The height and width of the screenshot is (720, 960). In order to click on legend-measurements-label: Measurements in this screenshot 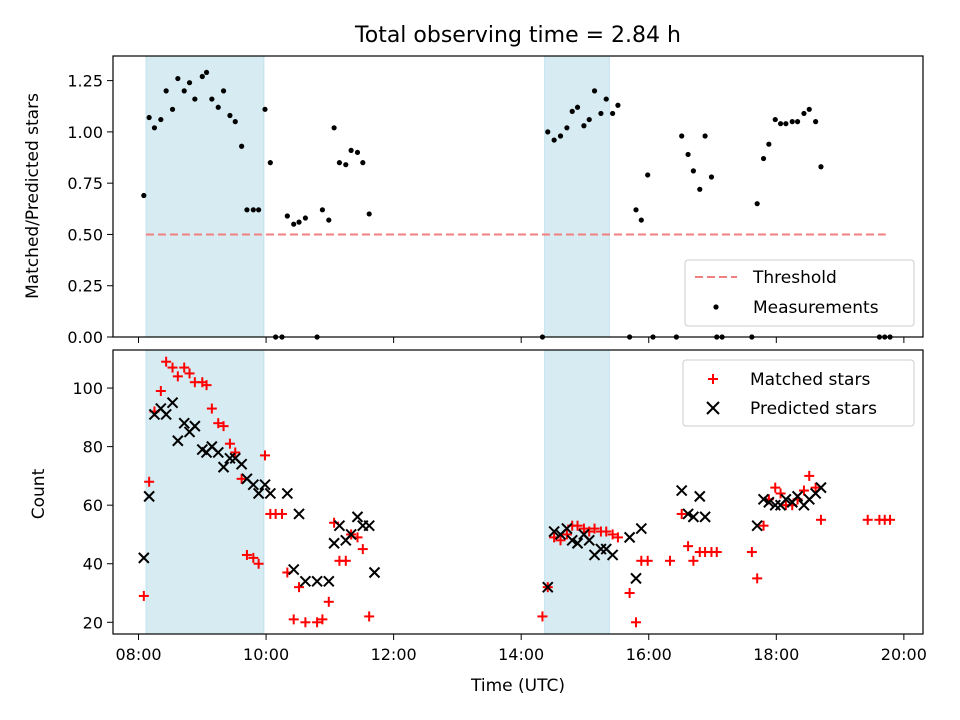, I will do `click(816, 308)`.